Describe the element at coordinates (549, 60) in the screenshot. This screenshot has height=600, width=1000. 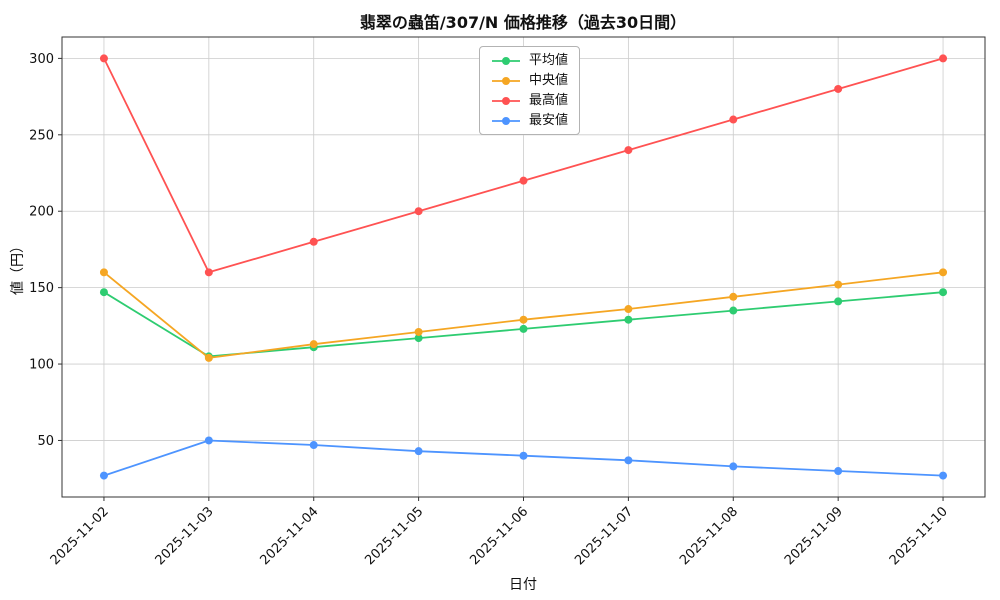
I see `legend-label: 平均値` at that location.